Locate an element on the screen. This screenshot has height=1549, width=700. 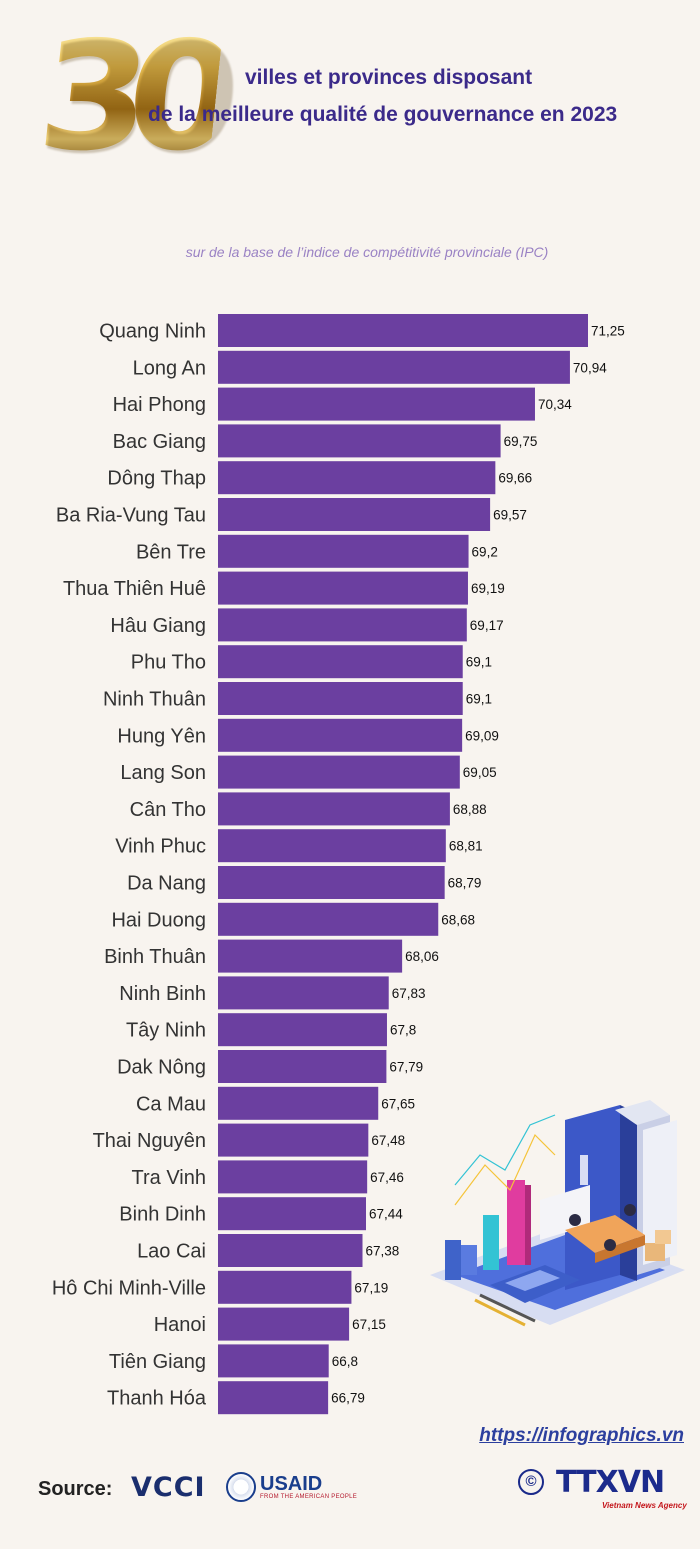
value-label: 69,1 is located at coordinates (479, 662).